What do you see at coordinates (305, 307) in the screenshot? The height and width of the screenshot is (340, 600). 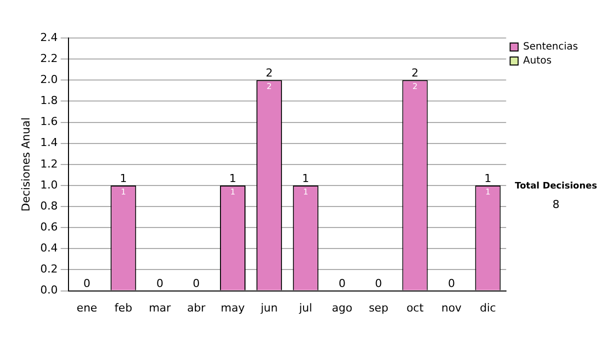 I see `x-tick-label: jul` at bounding box center [305, 307].